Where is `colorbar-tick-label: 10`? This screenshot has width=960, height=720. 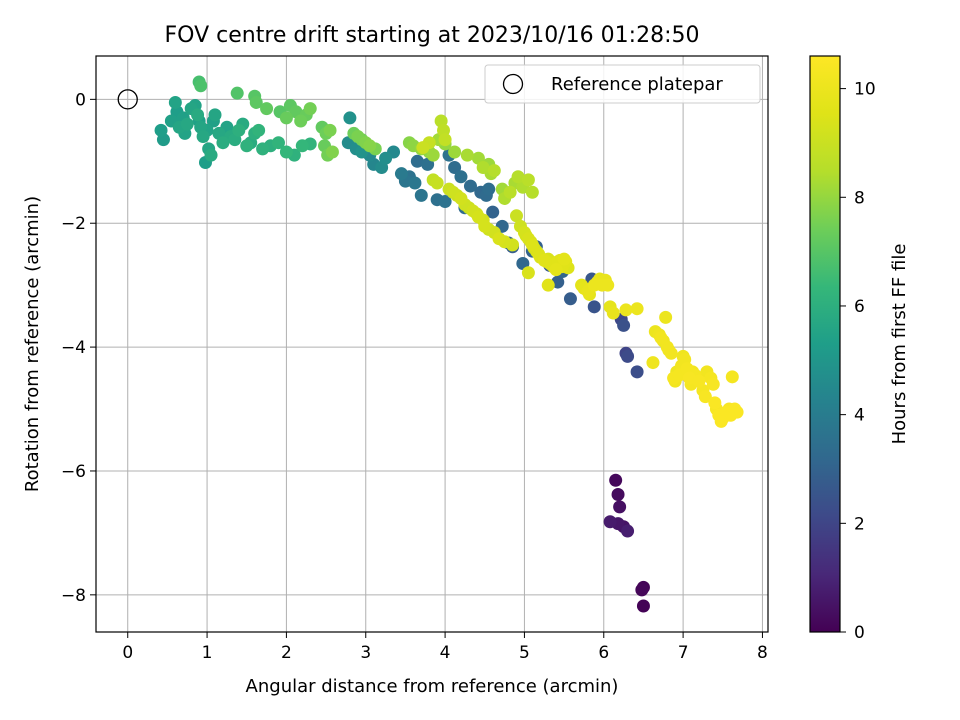
colorbar-tick-label: 10 is located at coordinates (865, 90).